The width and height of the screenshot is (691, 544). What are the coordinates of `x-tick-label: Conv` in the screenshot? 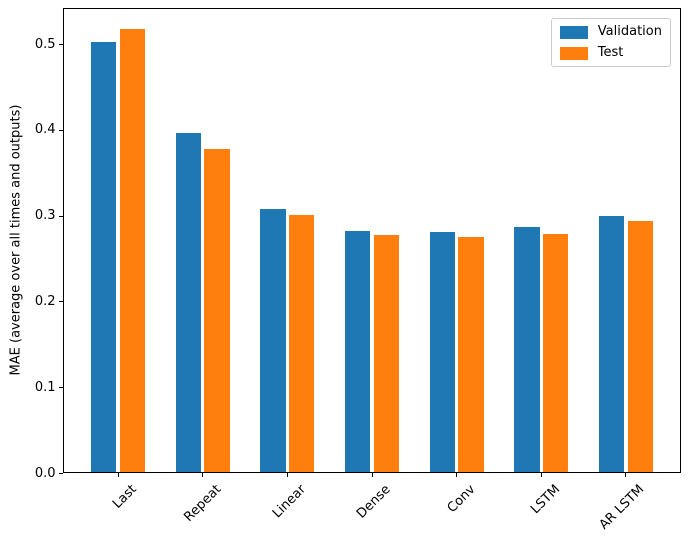 It's located at (461, 499).